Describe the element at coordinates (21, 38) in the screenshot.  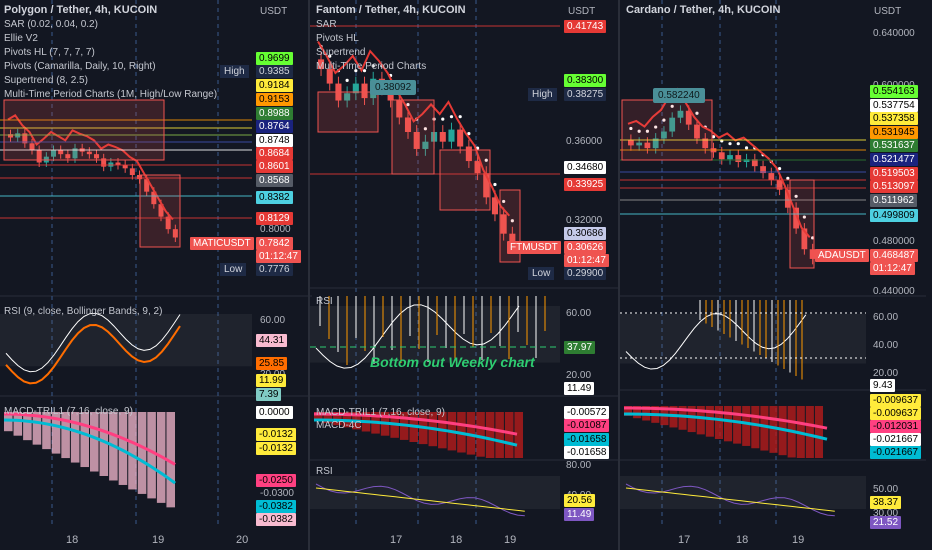
I see `indicator-label: Ellie V2` at that location.